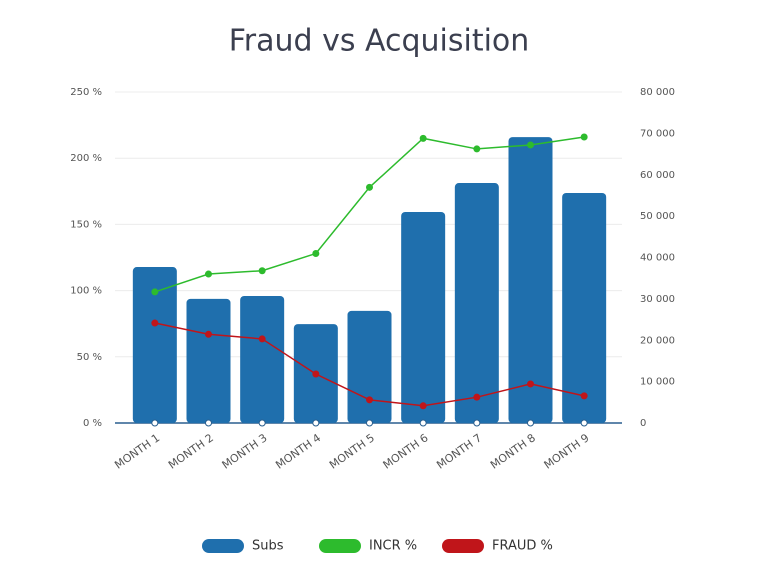 This screenshot has height=576, width=768. Describe the element at coordinates (92, 423) in the screenshot. I see `y-tick-label: 0 %` at that location.